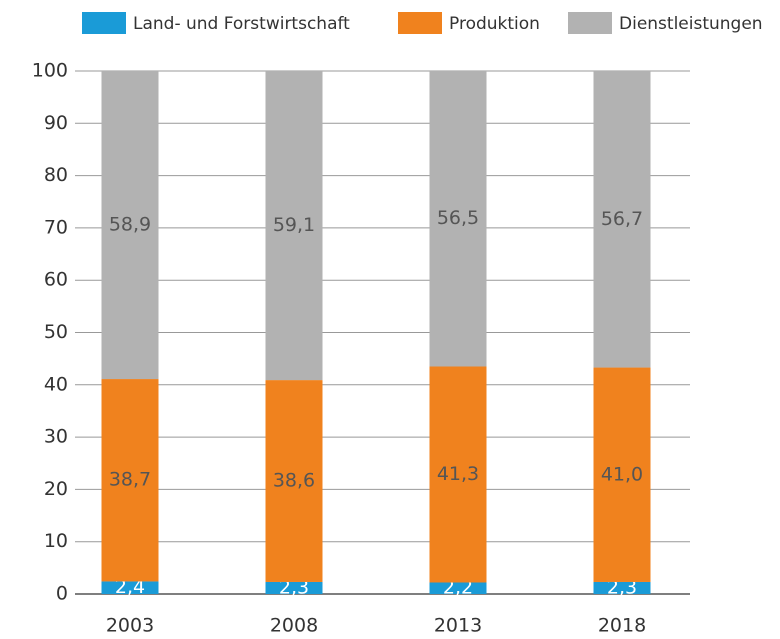 The height and width of the screenshot is (639, 780). I want to click on y-tick-label: 30, so click(56, 437).